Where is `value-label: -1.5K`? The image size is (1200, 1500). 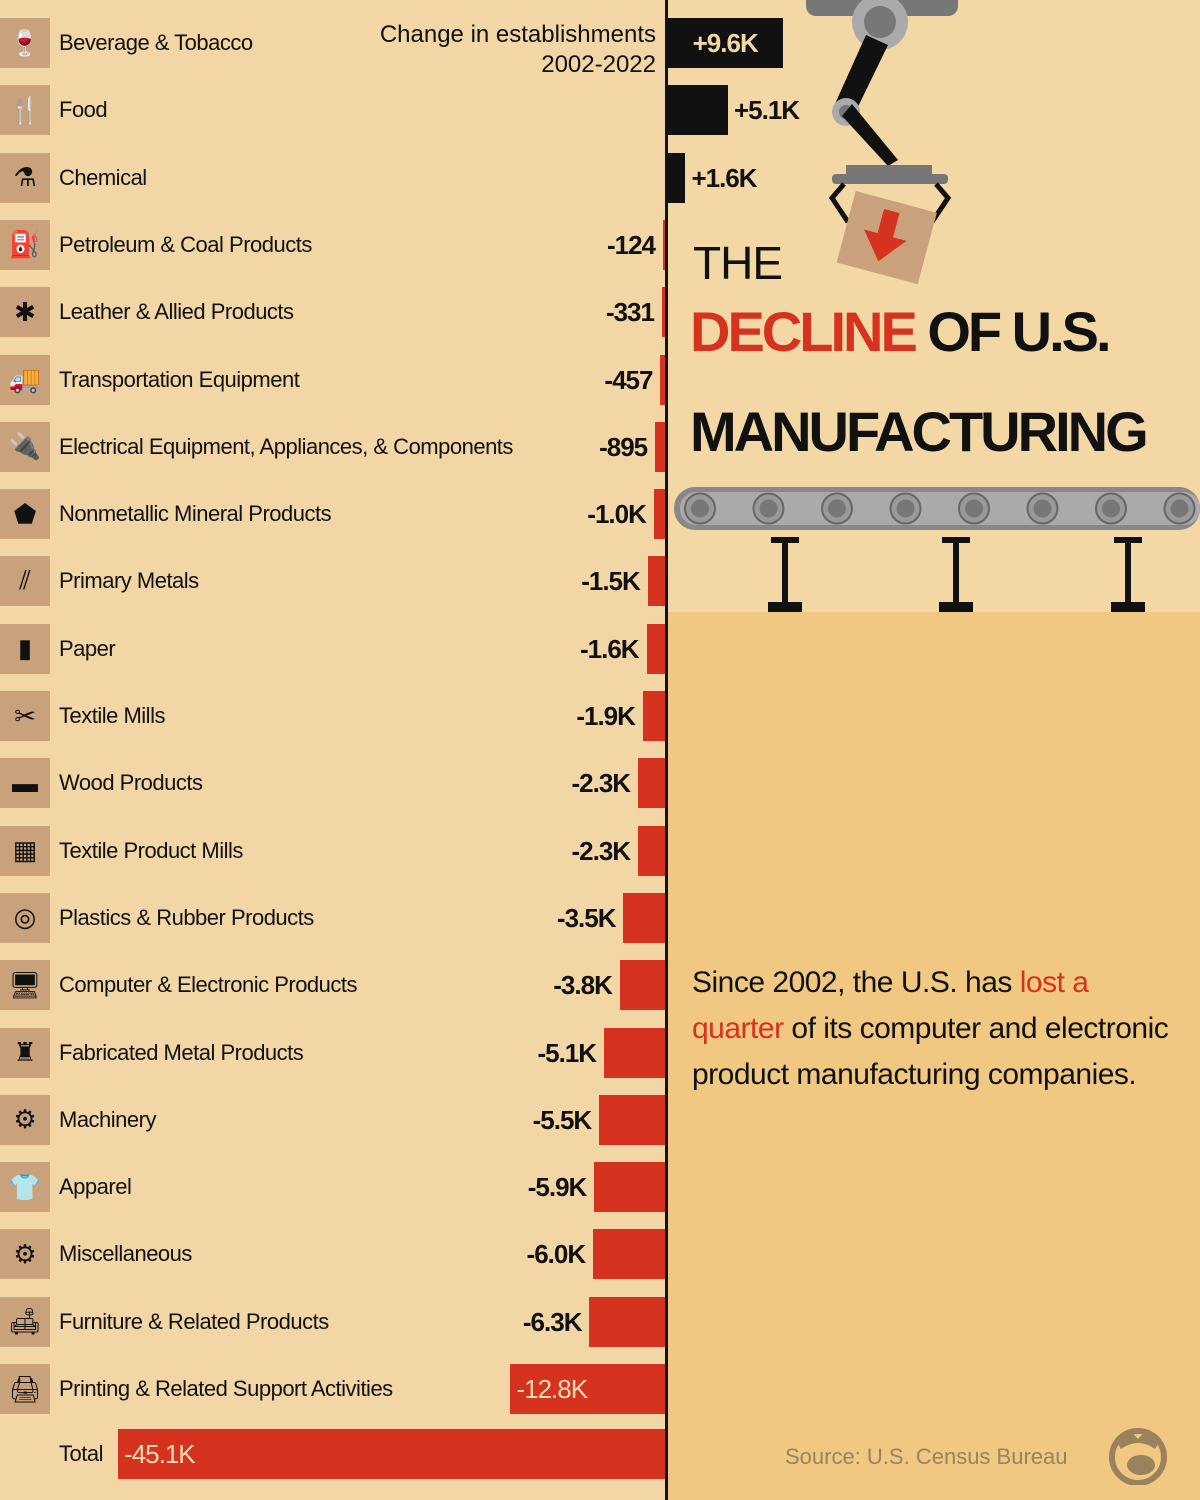 value-label: -1.5K is located at coordinates (611, 581).